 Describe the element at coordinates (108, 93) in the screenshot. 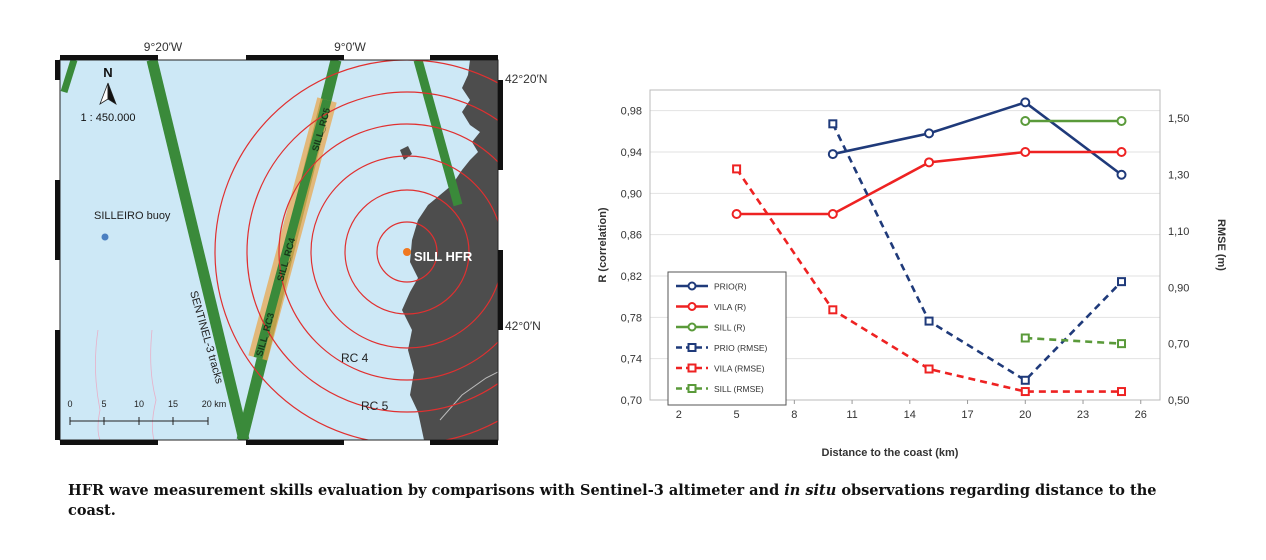

I see `north-arrow-icon` at that location.